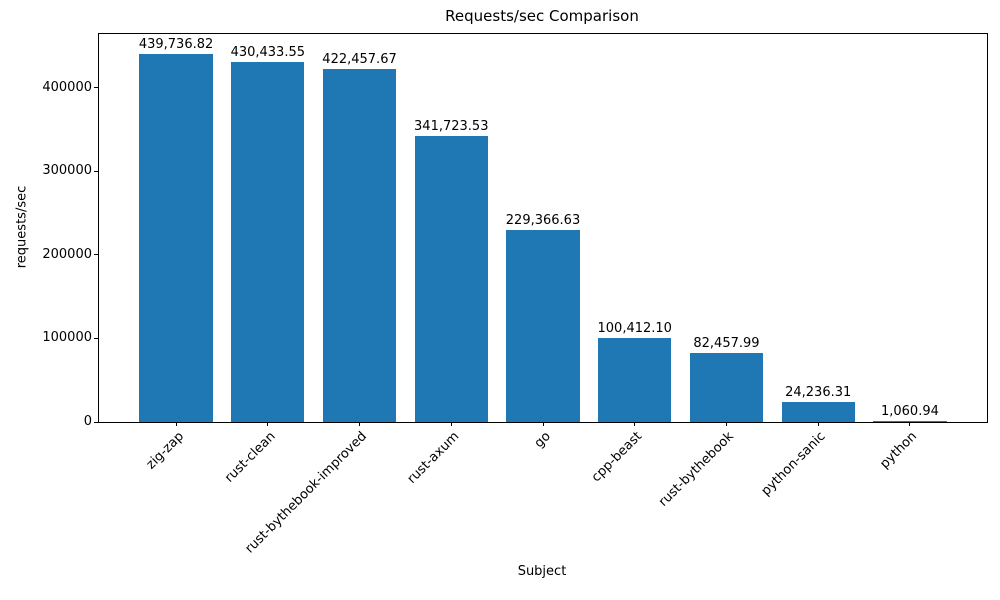  What do you see at coordinates (909, 411) in the screenshot?
I see `bar-value-label: 1,060.94` at bounding box center [909, 411].